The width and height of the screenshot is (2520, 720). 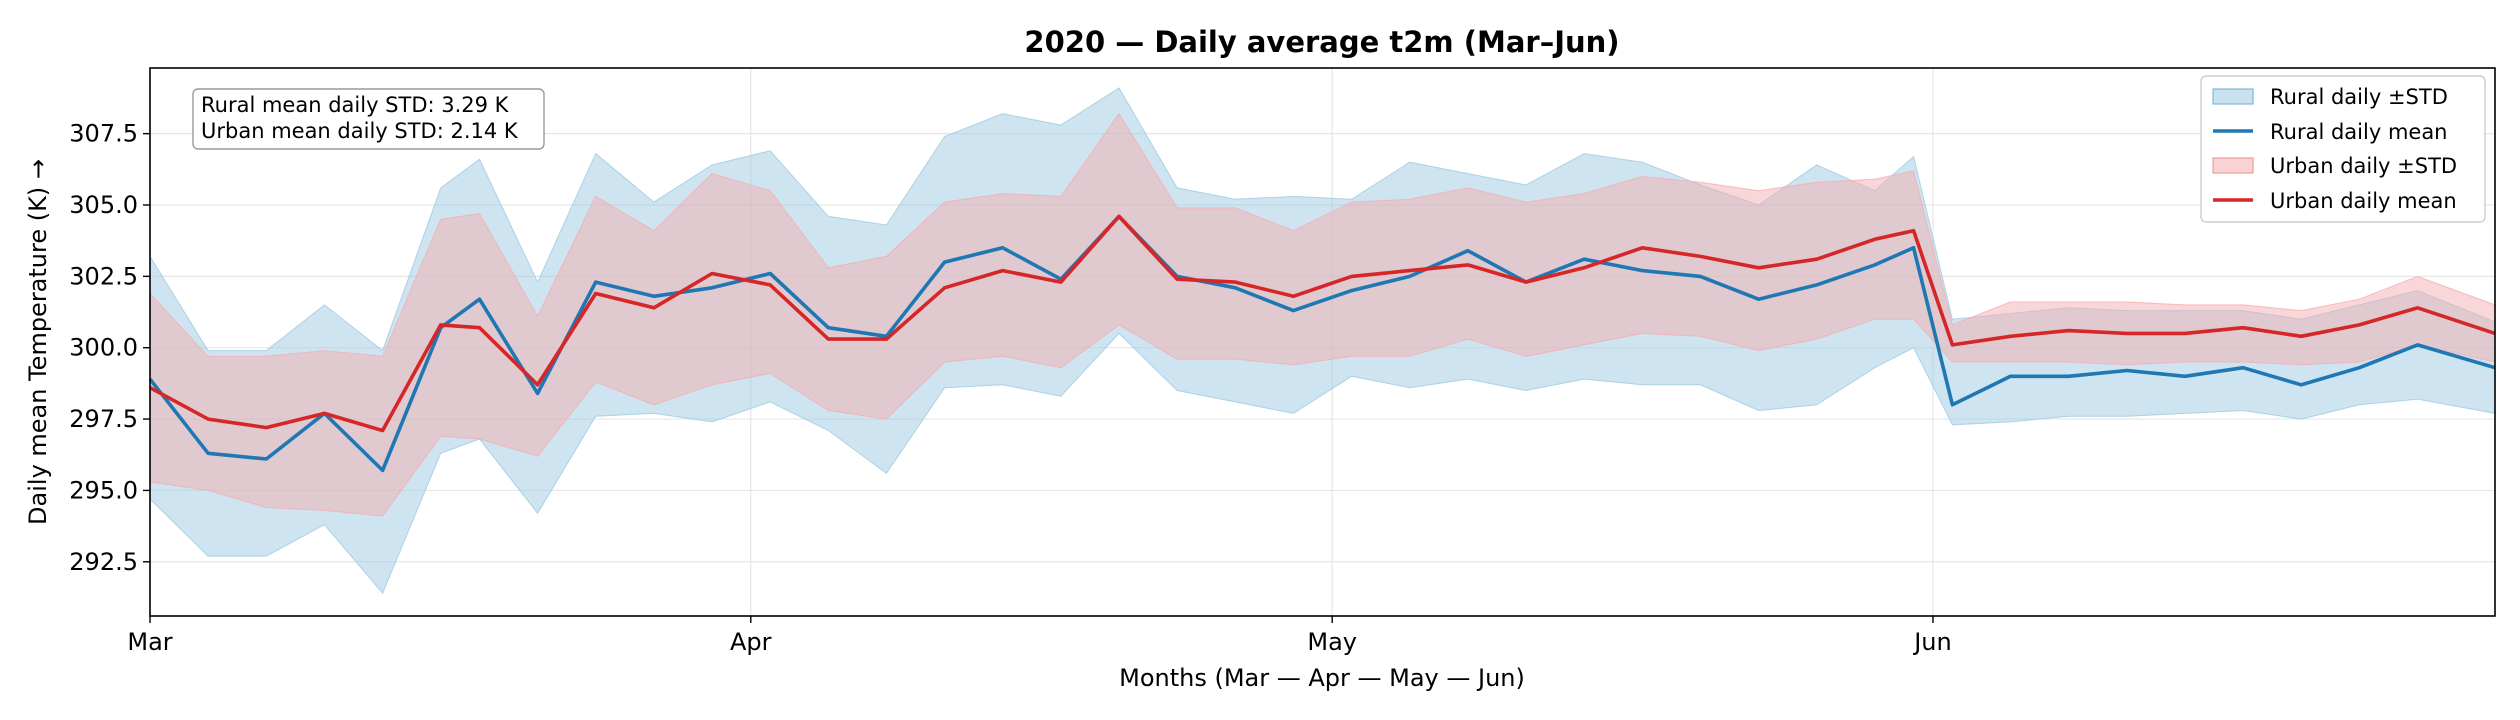 I want to click on legend-item-rural-std: Rural daily ±STD, so click(x=2330, y=97).